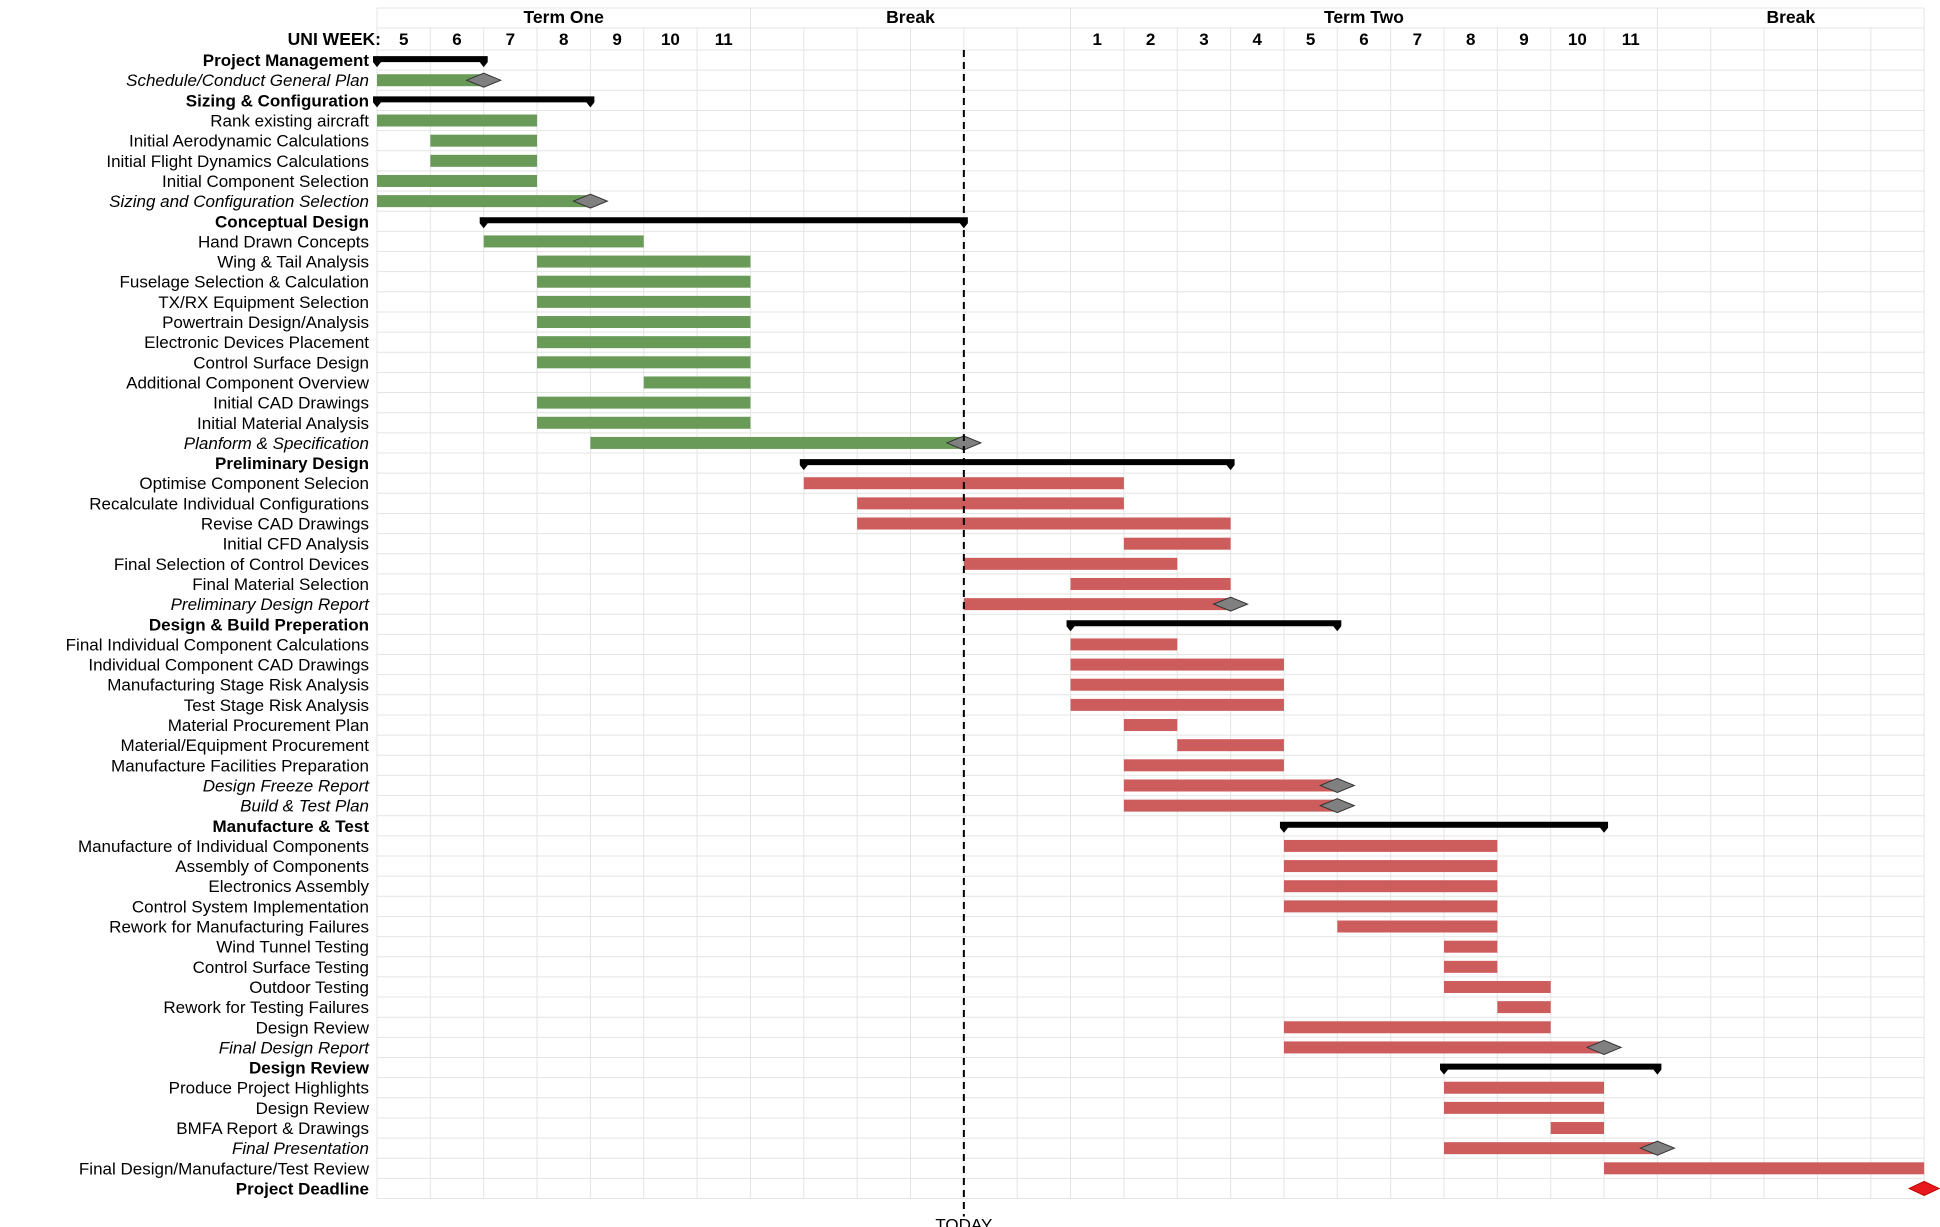  What do you see at coordinates (1470, 39) in the screenshot?
I see `week-tick-label: 8` at bounding box center [1470, 39].